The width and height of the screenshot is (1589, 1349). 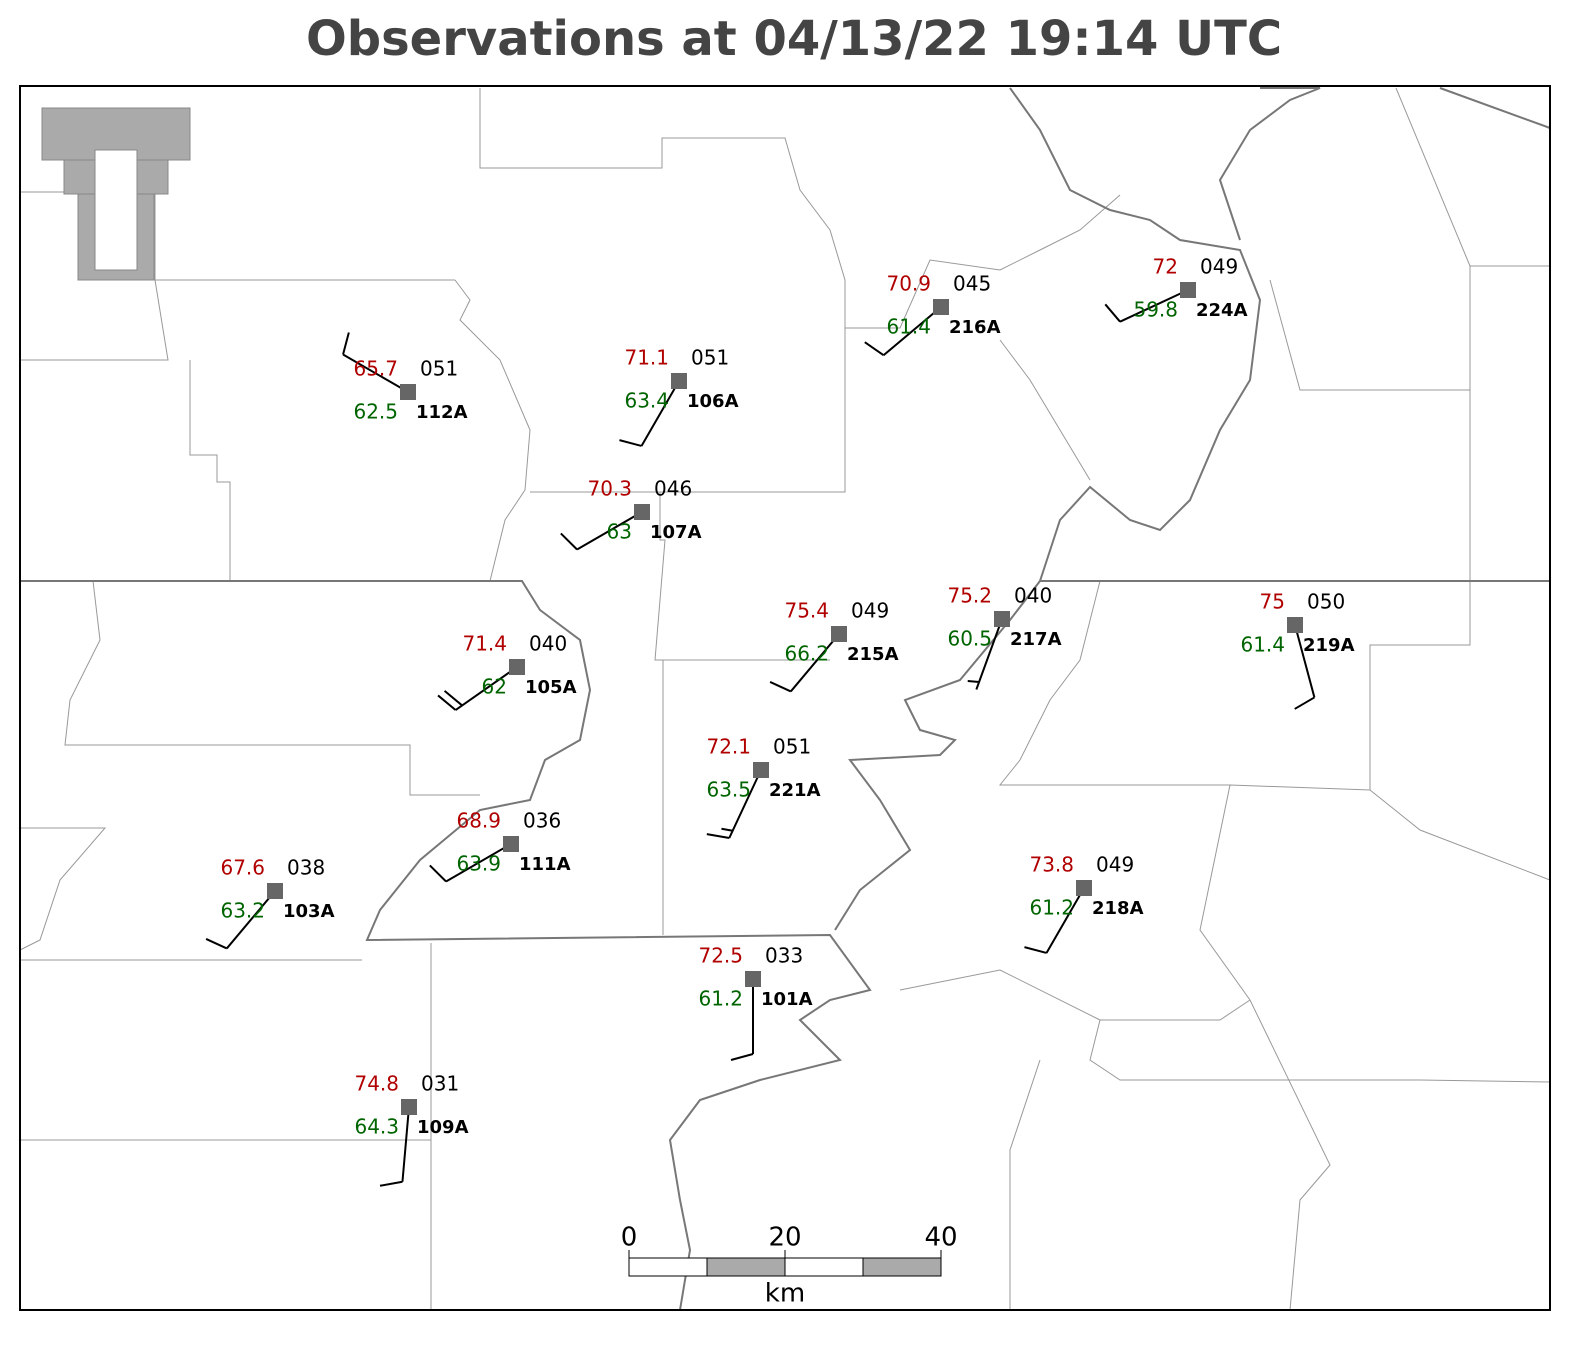 What do you see at coordinates (1118, 908) in the screenshot?
I see `station-id: 218A` at bounding box center [1118, 908].